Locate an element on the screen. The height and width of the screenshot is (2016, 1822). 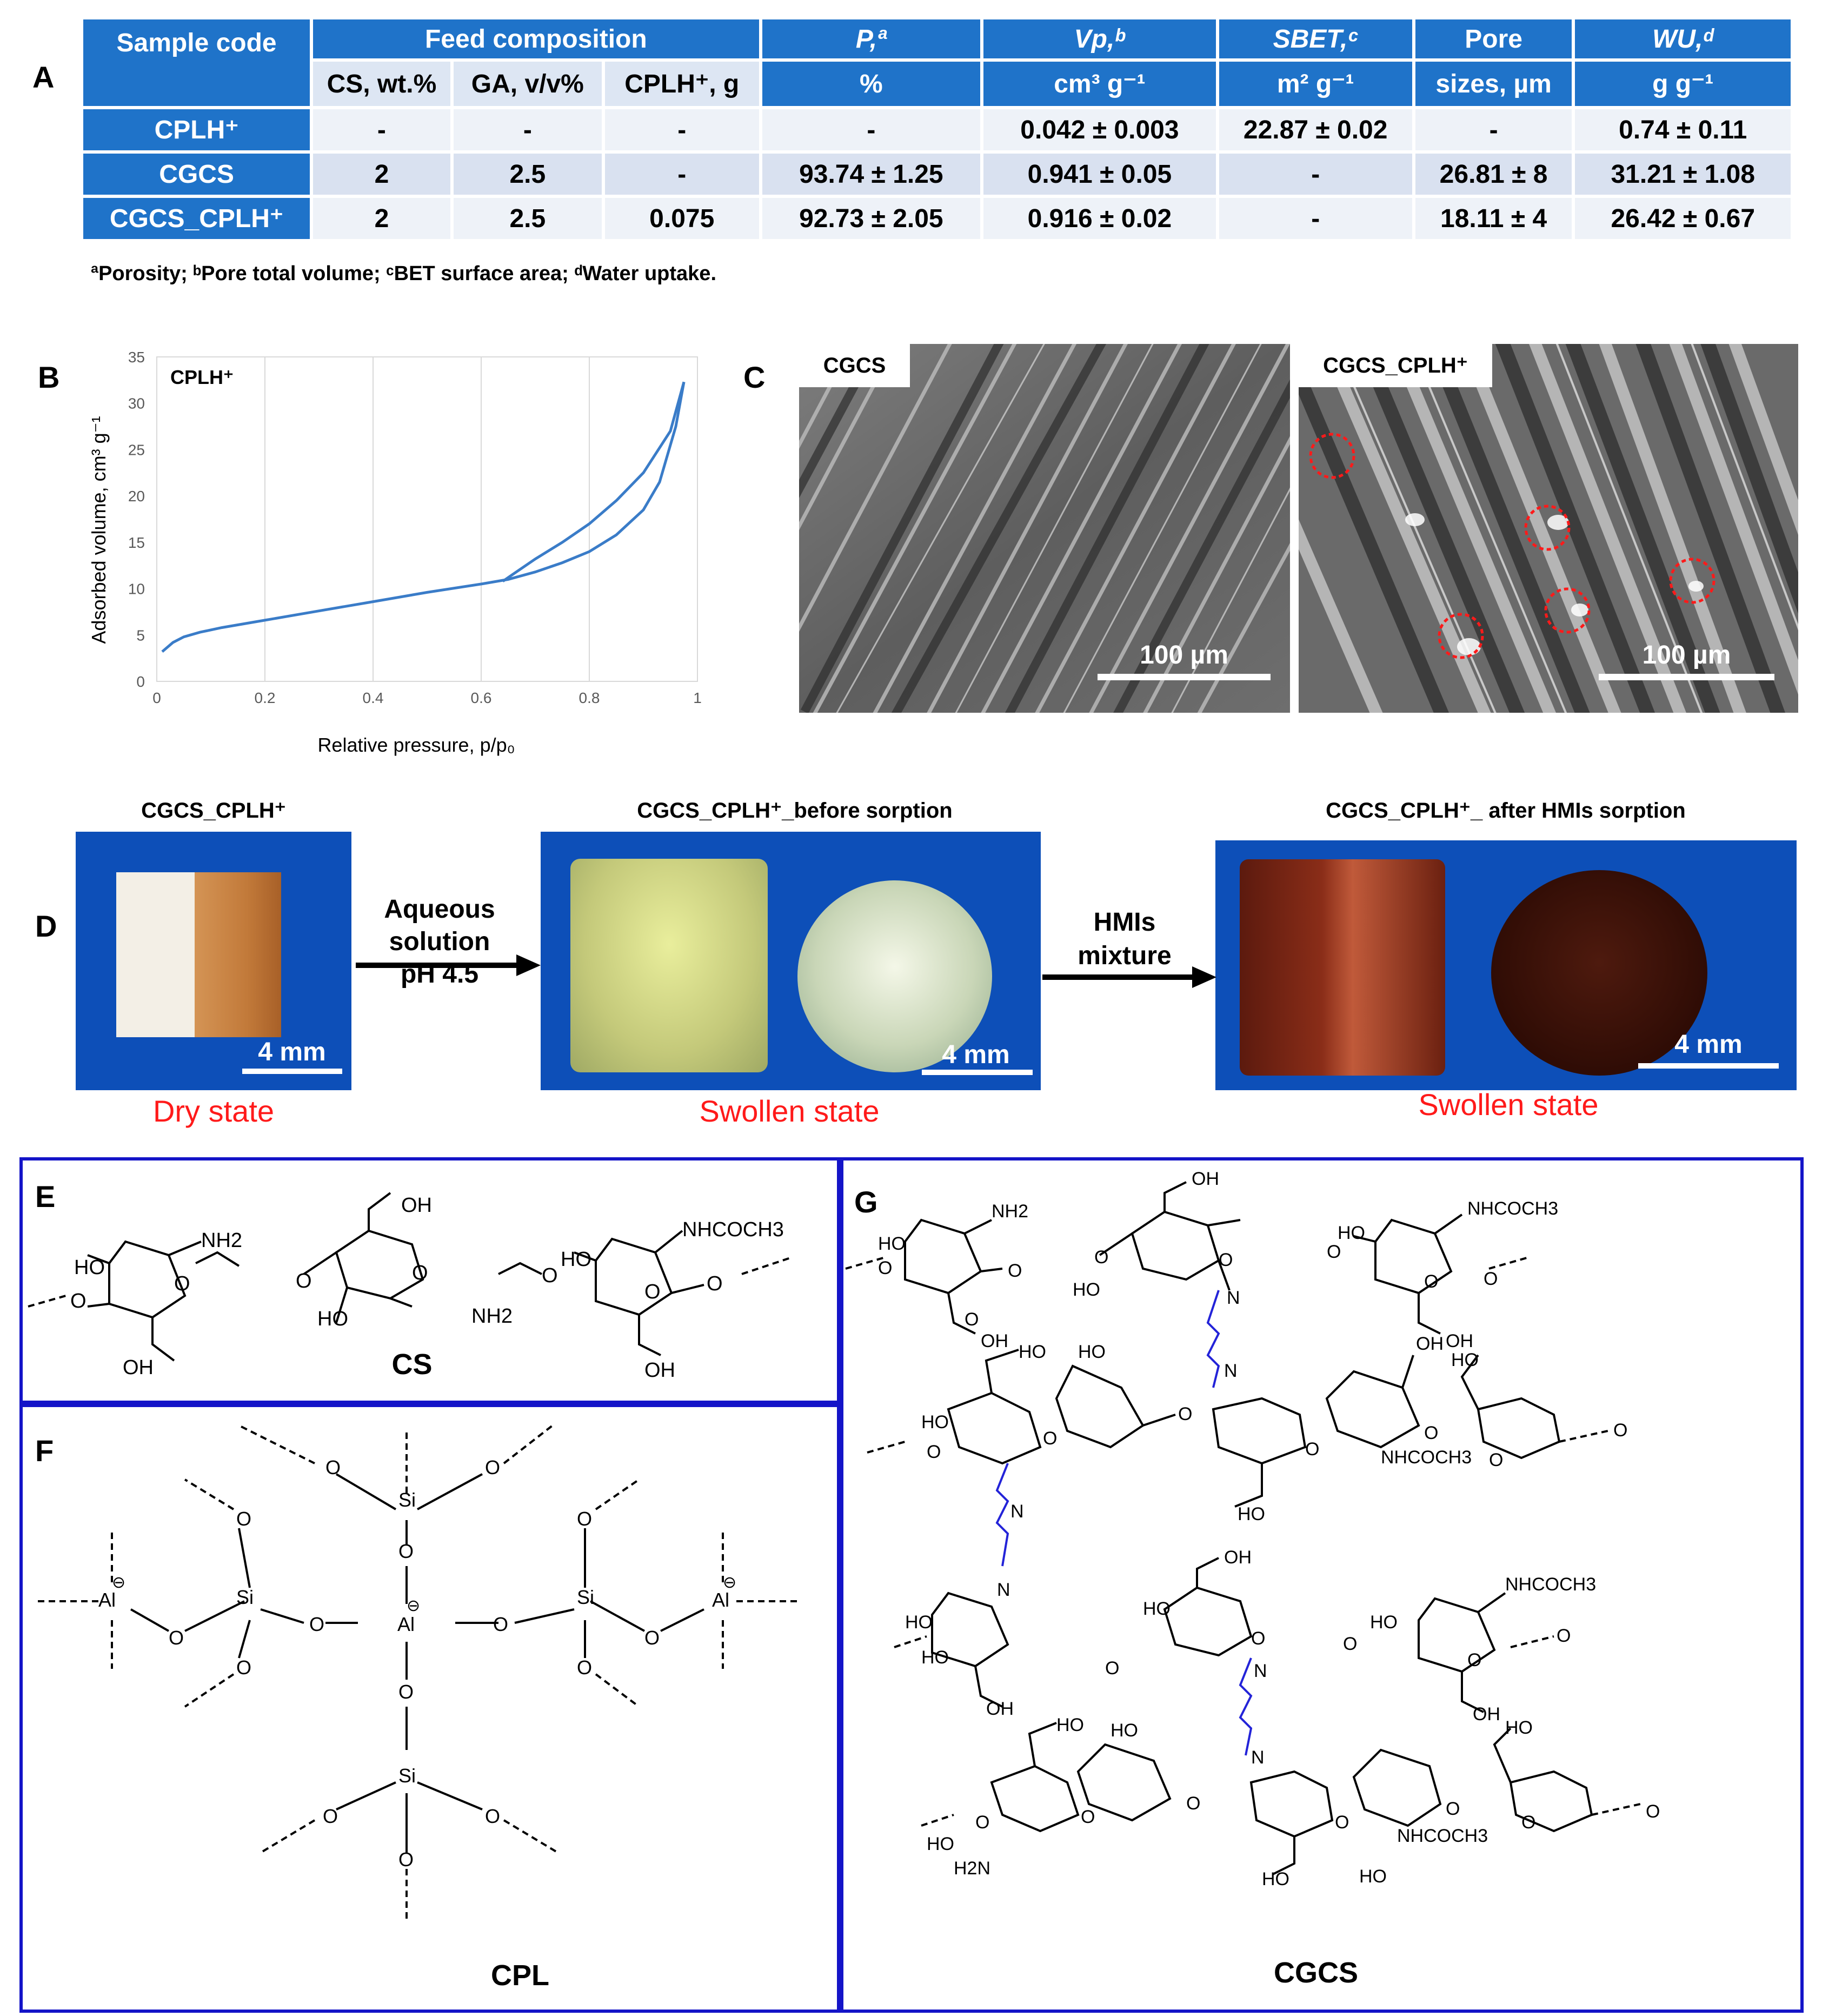
header-vp-unit: cm³ g⁻¹ is located at coordinates (1099, 84).